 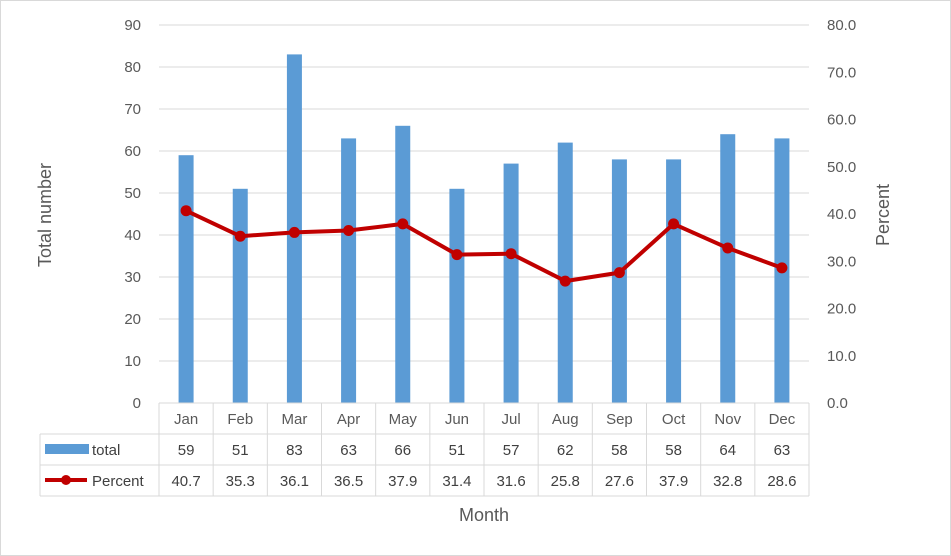 What do you see at coordinates (837, 403) in the screenshot?
I see `y2-tick-label: 0.0` at bounding box center [837, 403].